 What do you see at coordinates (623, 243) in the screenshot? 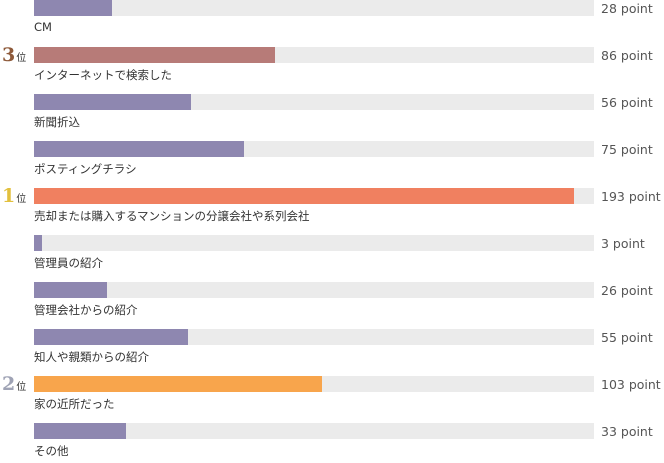
I see `value-label: 3 point` at bounding box center [623, 243].